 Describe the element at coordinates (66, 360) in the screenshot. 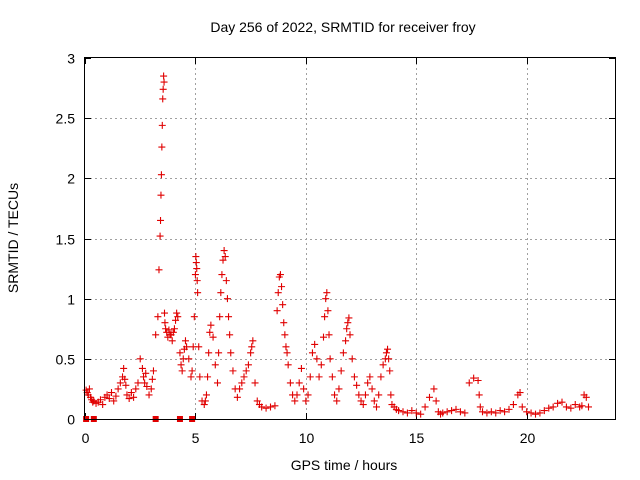

I see `y-tick-label: 0.5` at that location.